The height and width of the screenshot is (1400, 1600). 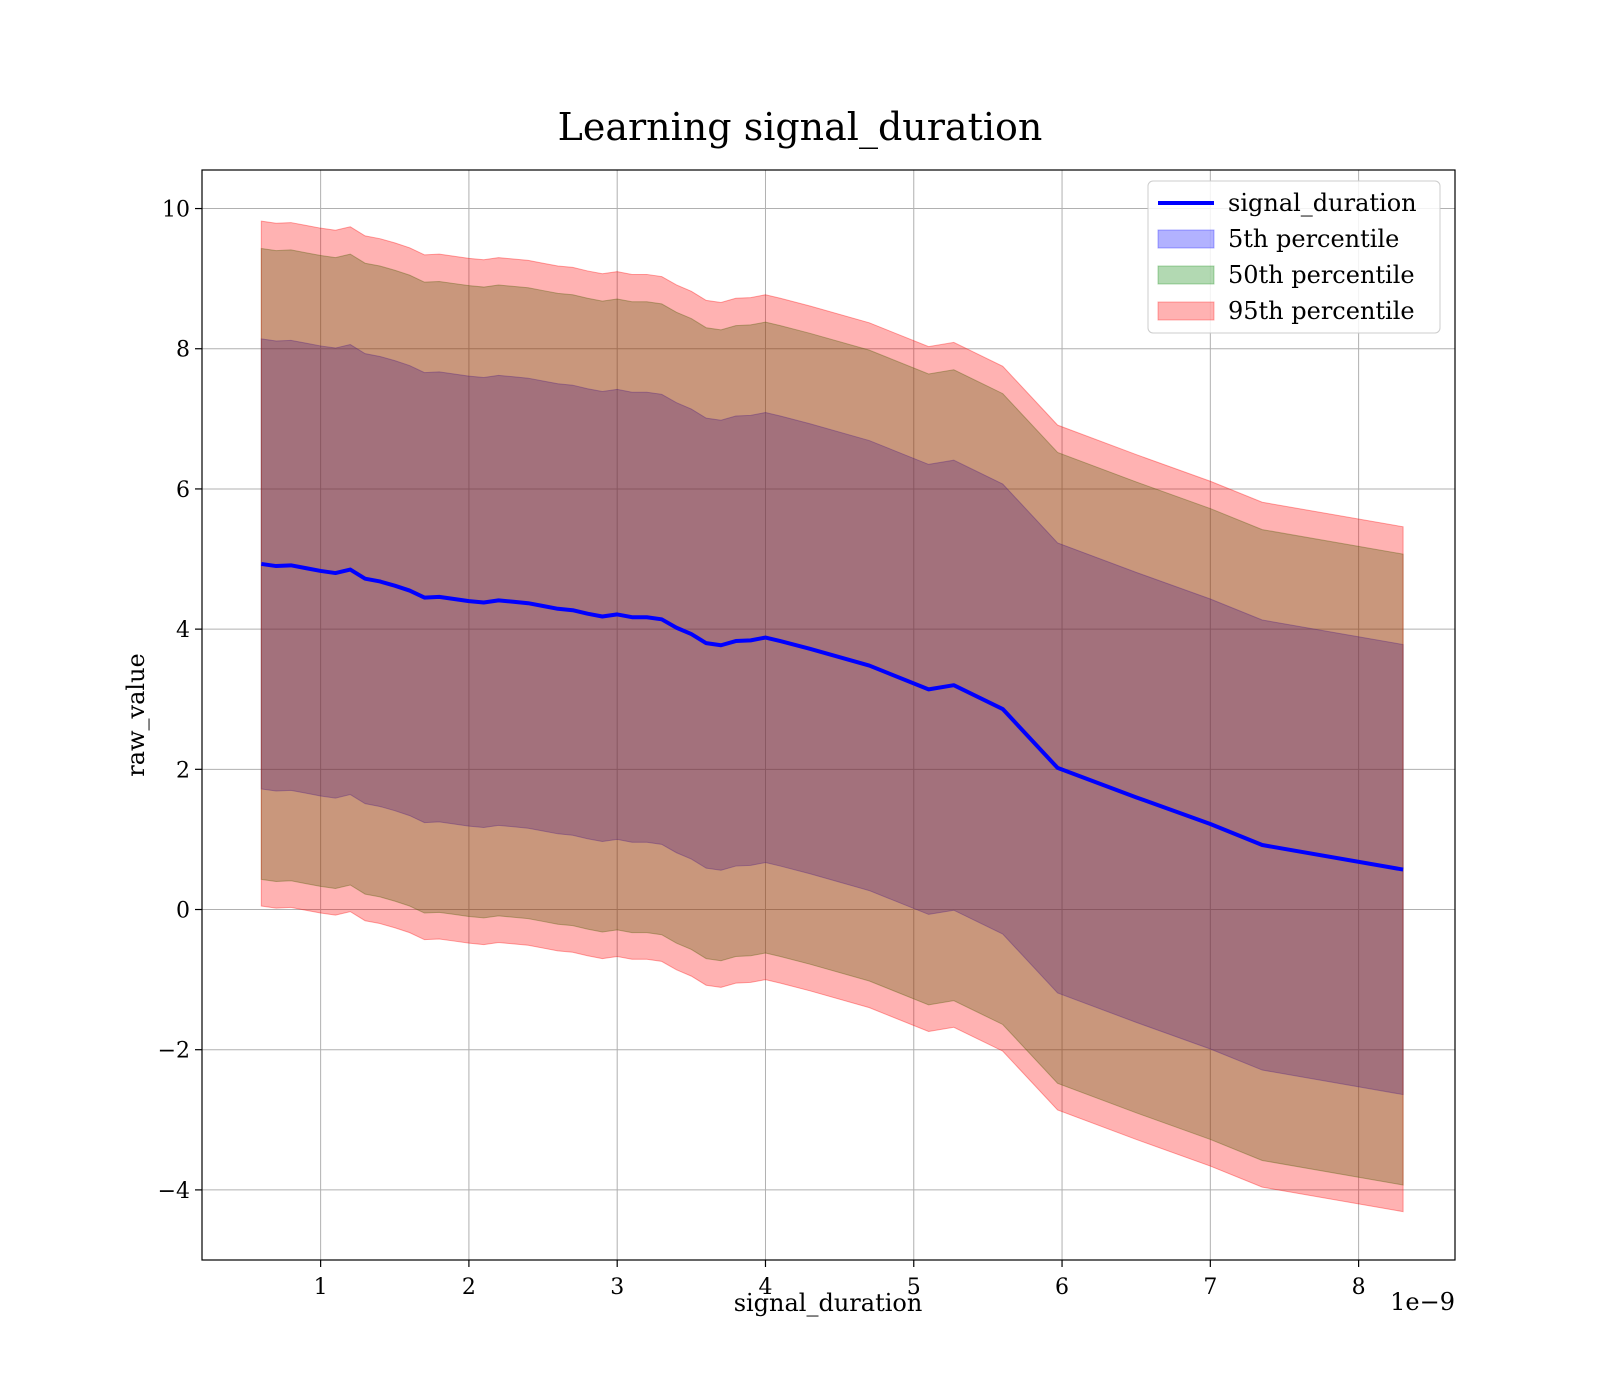 I want to click on x-tick-label: 4, so click(x=765, y=1287).